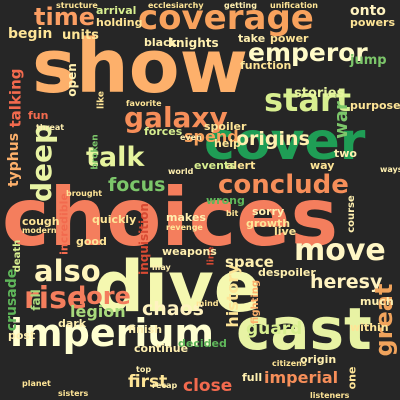 The width and height of the screenshot is (400, 400). What do you see at coordinates (101, 100) in the screenshot?
I see `word-like: like` at bounding box center [101, 100].